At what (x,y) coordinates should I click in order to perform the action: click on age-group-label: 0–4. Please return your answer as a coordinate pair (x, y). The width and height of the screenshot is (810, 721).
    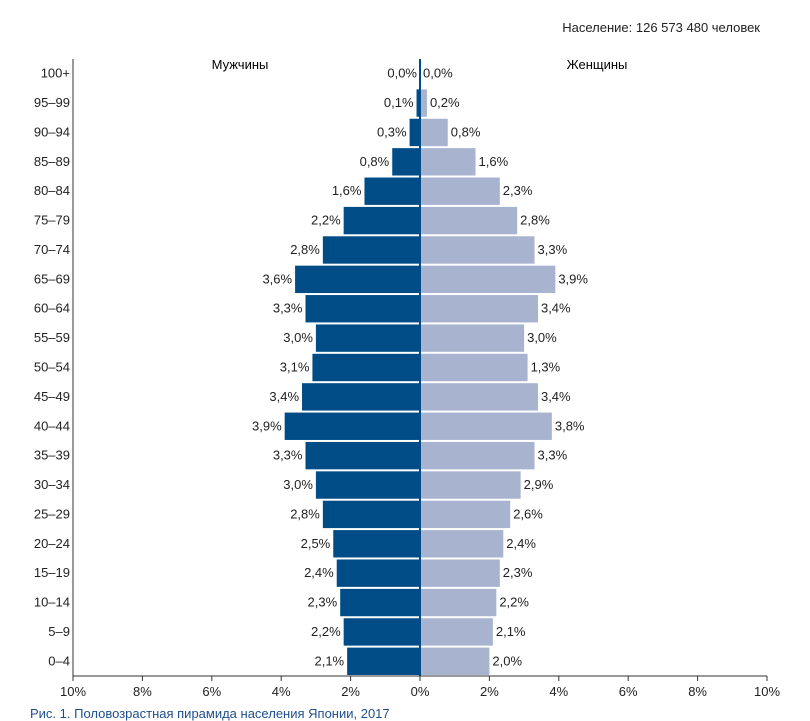
    Looking at the image, I should click on (59, 660).